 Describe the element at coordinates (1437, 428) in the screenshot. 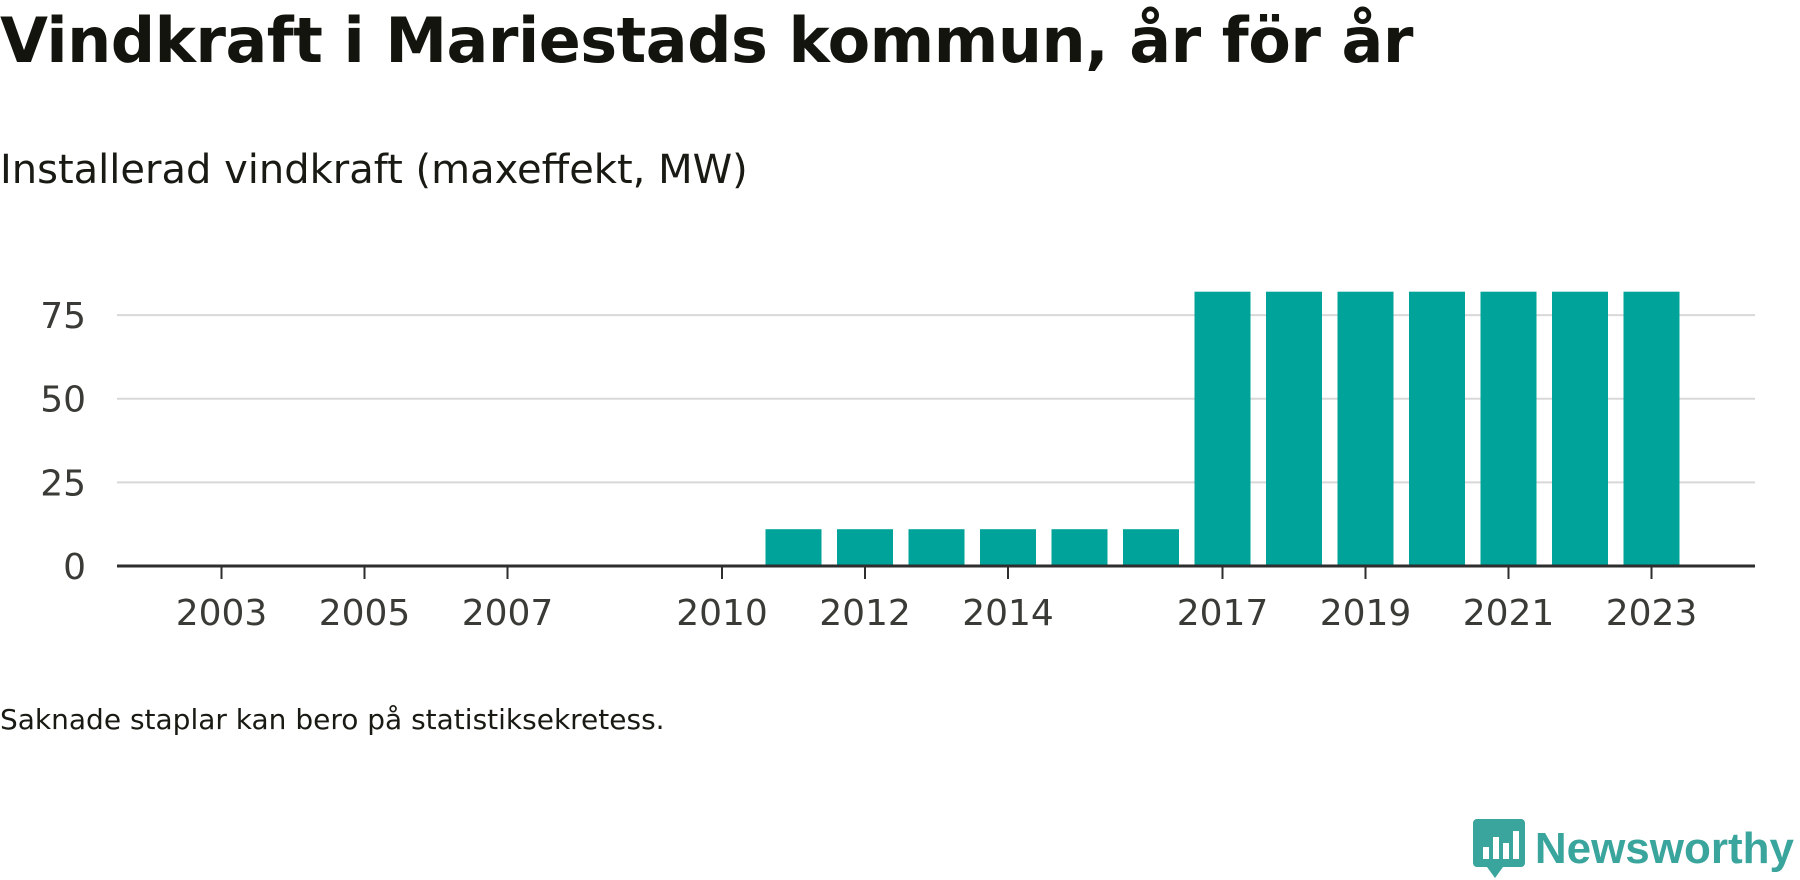

I see `bar-2020` at that location.